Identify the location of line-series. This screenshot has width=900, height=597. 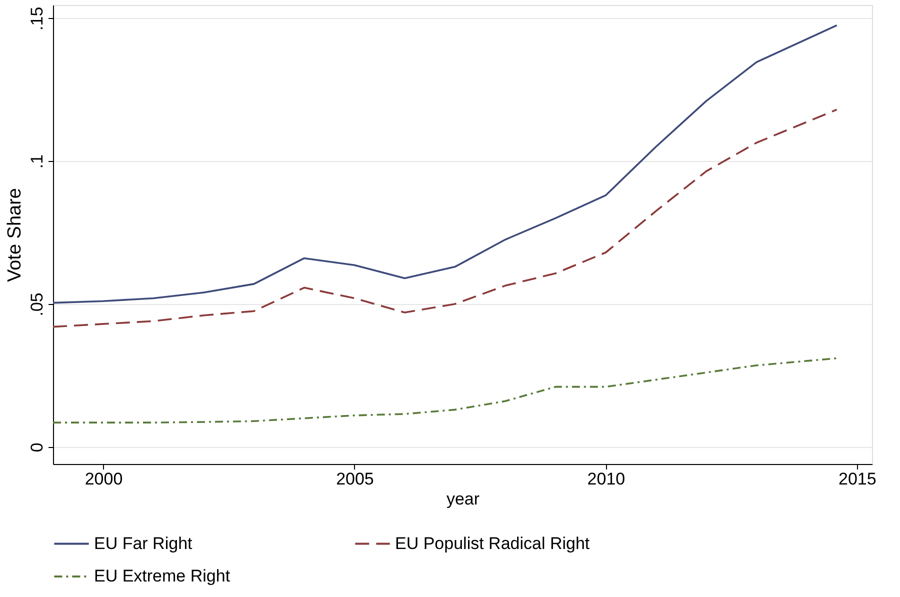
(445, 390).